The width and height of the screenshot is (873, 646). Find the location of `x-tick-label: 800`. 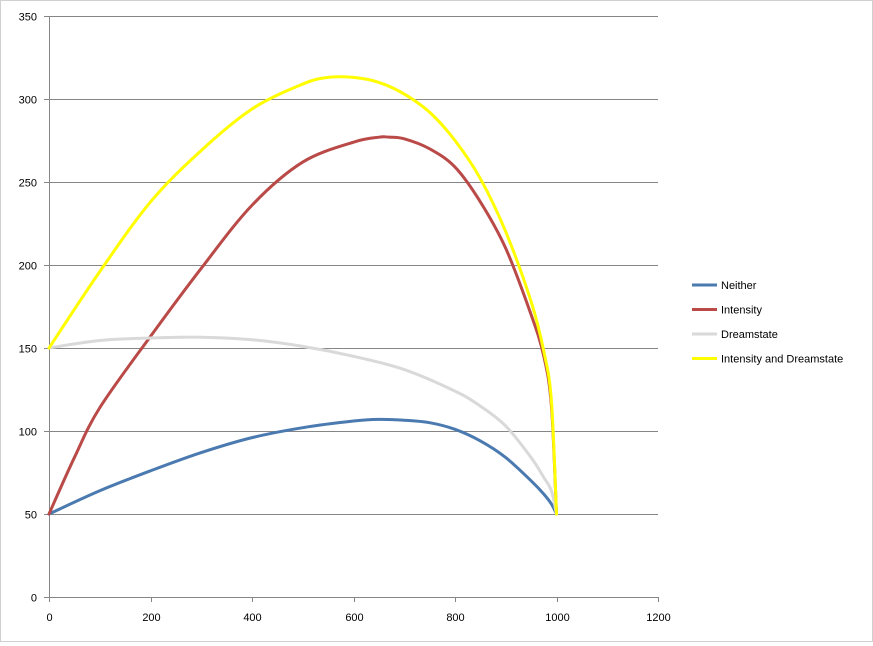

x-tick-label: 800 is located at coordinates (455, 618).